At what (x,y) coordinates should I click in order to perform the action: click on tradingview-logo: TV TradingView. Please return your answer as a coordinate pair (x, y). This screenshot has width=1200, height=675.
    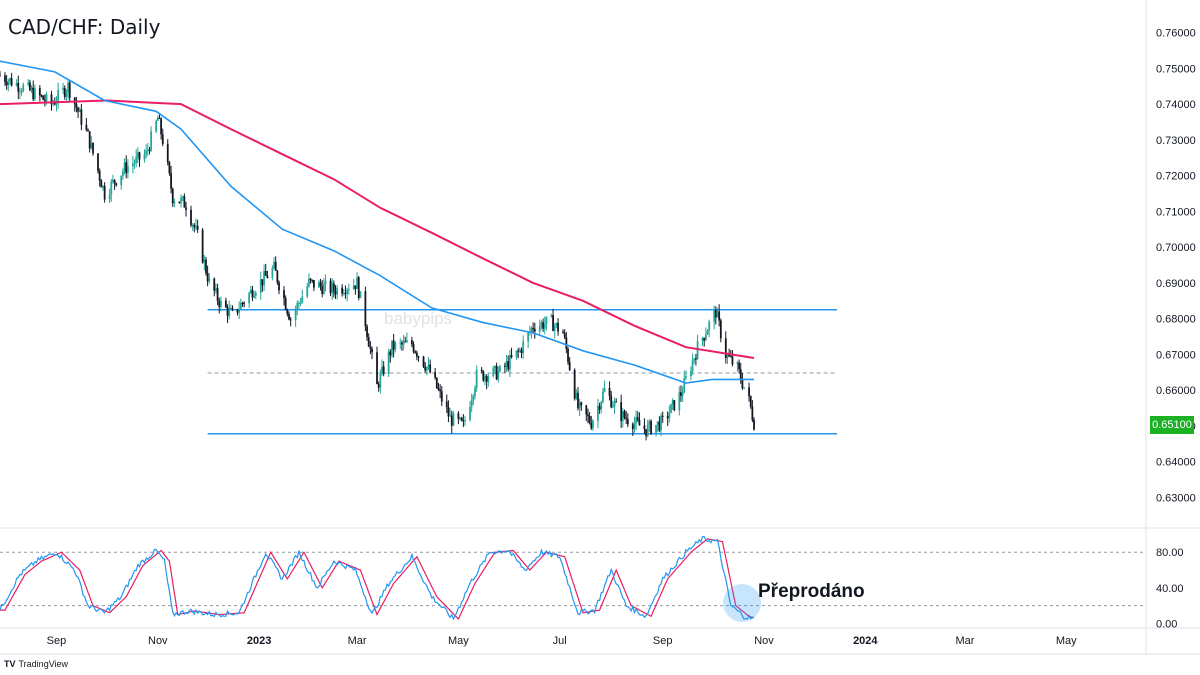
    Looking at the image, I should click on (36, 664).